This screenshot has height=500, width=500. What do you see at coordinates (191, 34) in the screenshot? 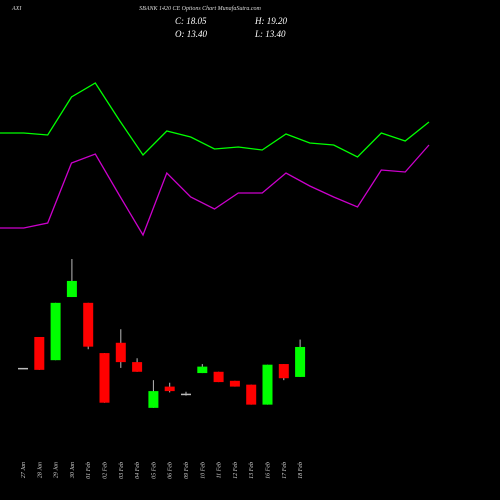
I see `ohlc-open: O: 13.40` at bounding box center [191, 34].